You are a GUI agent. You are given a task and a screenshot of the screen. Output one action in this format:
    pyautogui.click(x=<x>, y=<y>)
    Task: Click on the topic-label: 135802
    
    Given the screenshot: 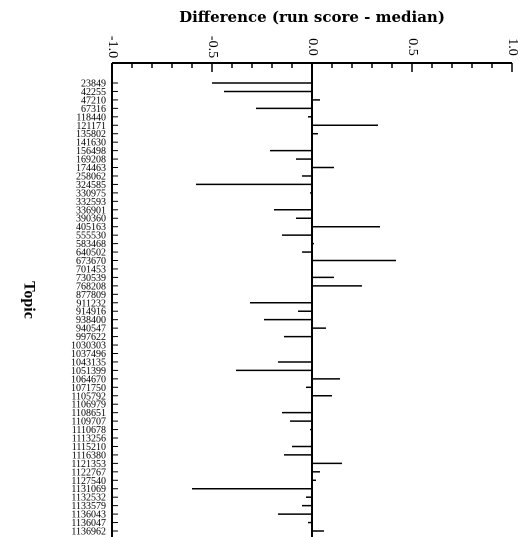 What is the action you would take?
    pyautogui.click(x=91, y=134)
    